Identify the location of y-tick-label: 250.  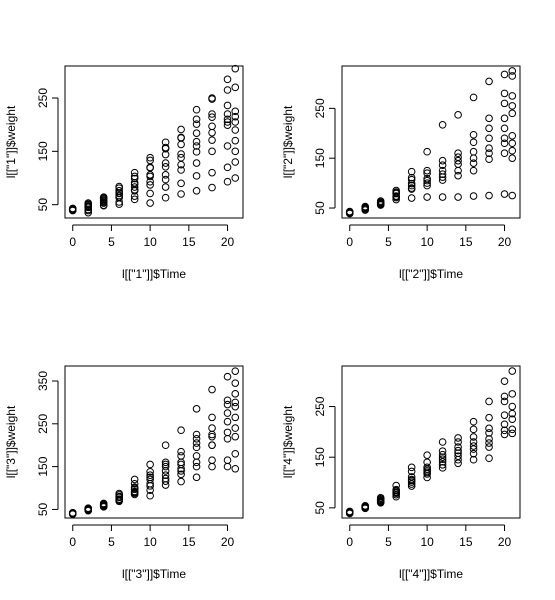
(43, 423).